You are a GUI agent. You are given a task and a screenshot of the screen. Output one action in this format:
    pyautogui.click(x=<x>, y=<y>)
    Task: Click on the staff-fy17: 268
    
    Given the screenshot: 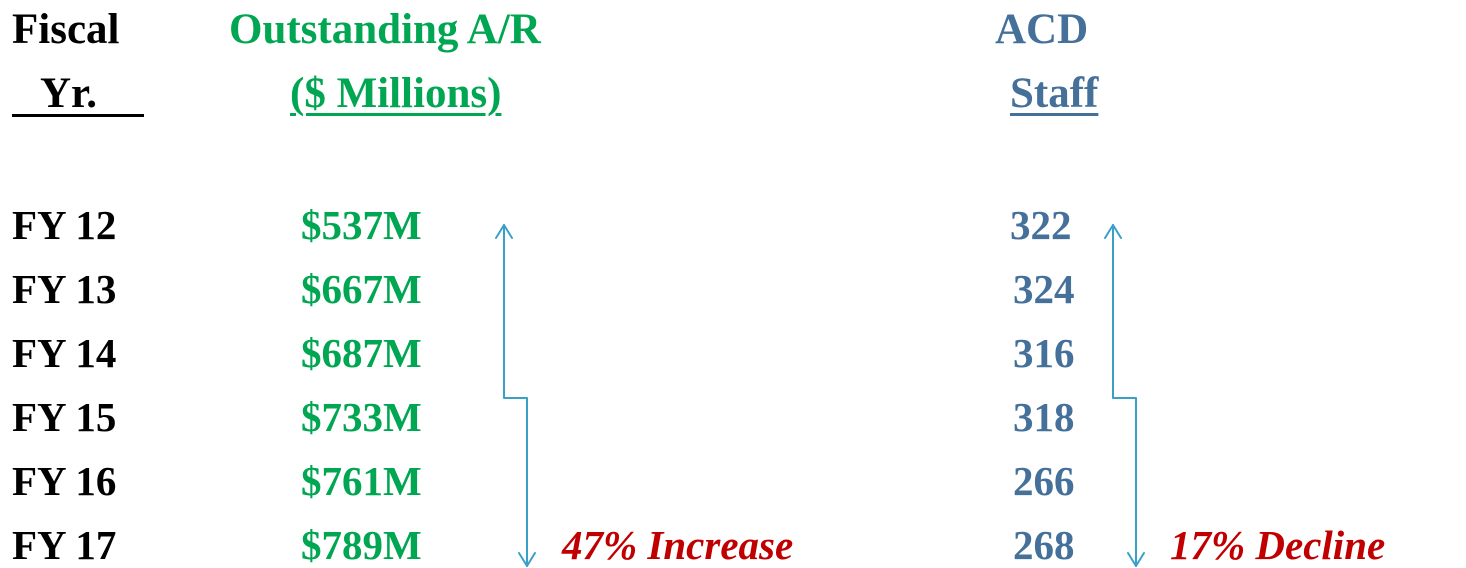 What is the action you would take?
    pyautogui.click(x=1044, y=545)
    